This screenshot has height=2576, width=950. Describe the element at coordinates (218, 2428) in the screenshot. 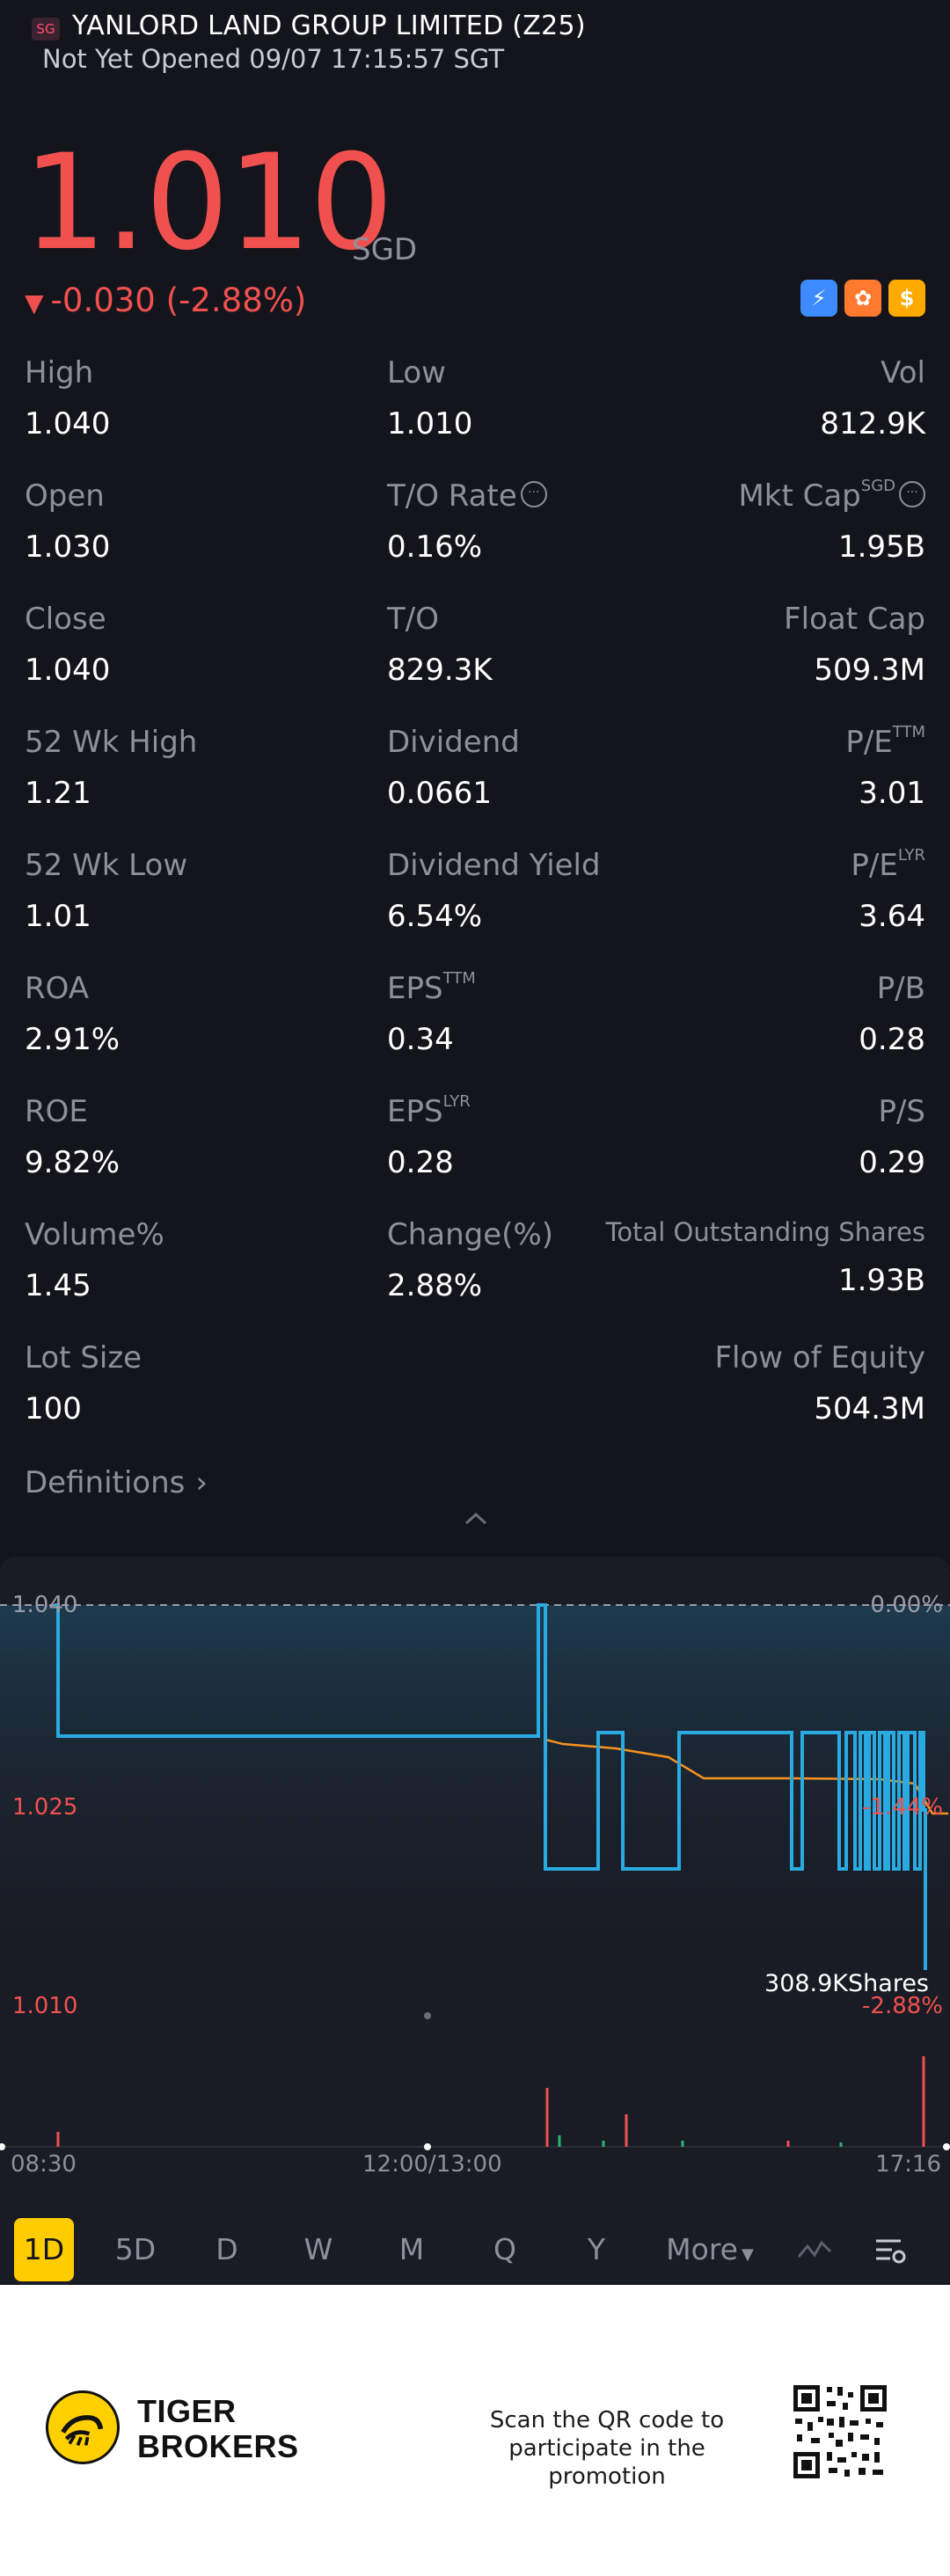

I see `brand-name: TIGER BROKERS` at that location.